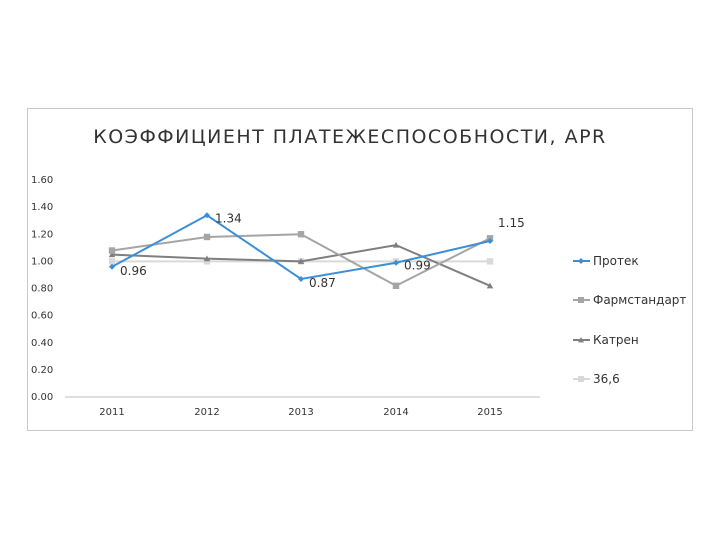 This screenshot has width=720, height=540. What do you see at coordinates (322, 283) in the screenshot?
I see `data-label: 0.87` at bounding box center [322, 283].